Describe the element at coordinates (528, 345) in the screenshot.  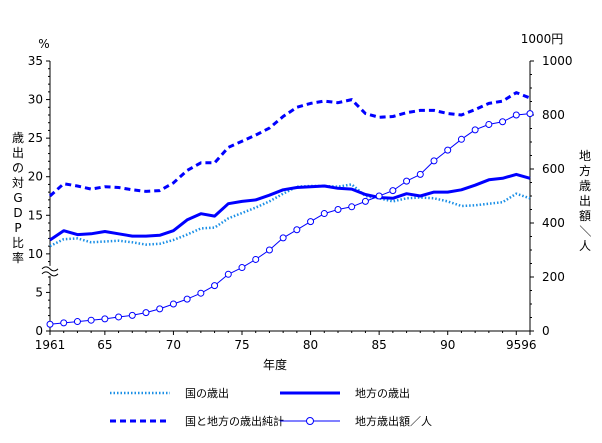
I see `x-tick-label: 96` at that location.